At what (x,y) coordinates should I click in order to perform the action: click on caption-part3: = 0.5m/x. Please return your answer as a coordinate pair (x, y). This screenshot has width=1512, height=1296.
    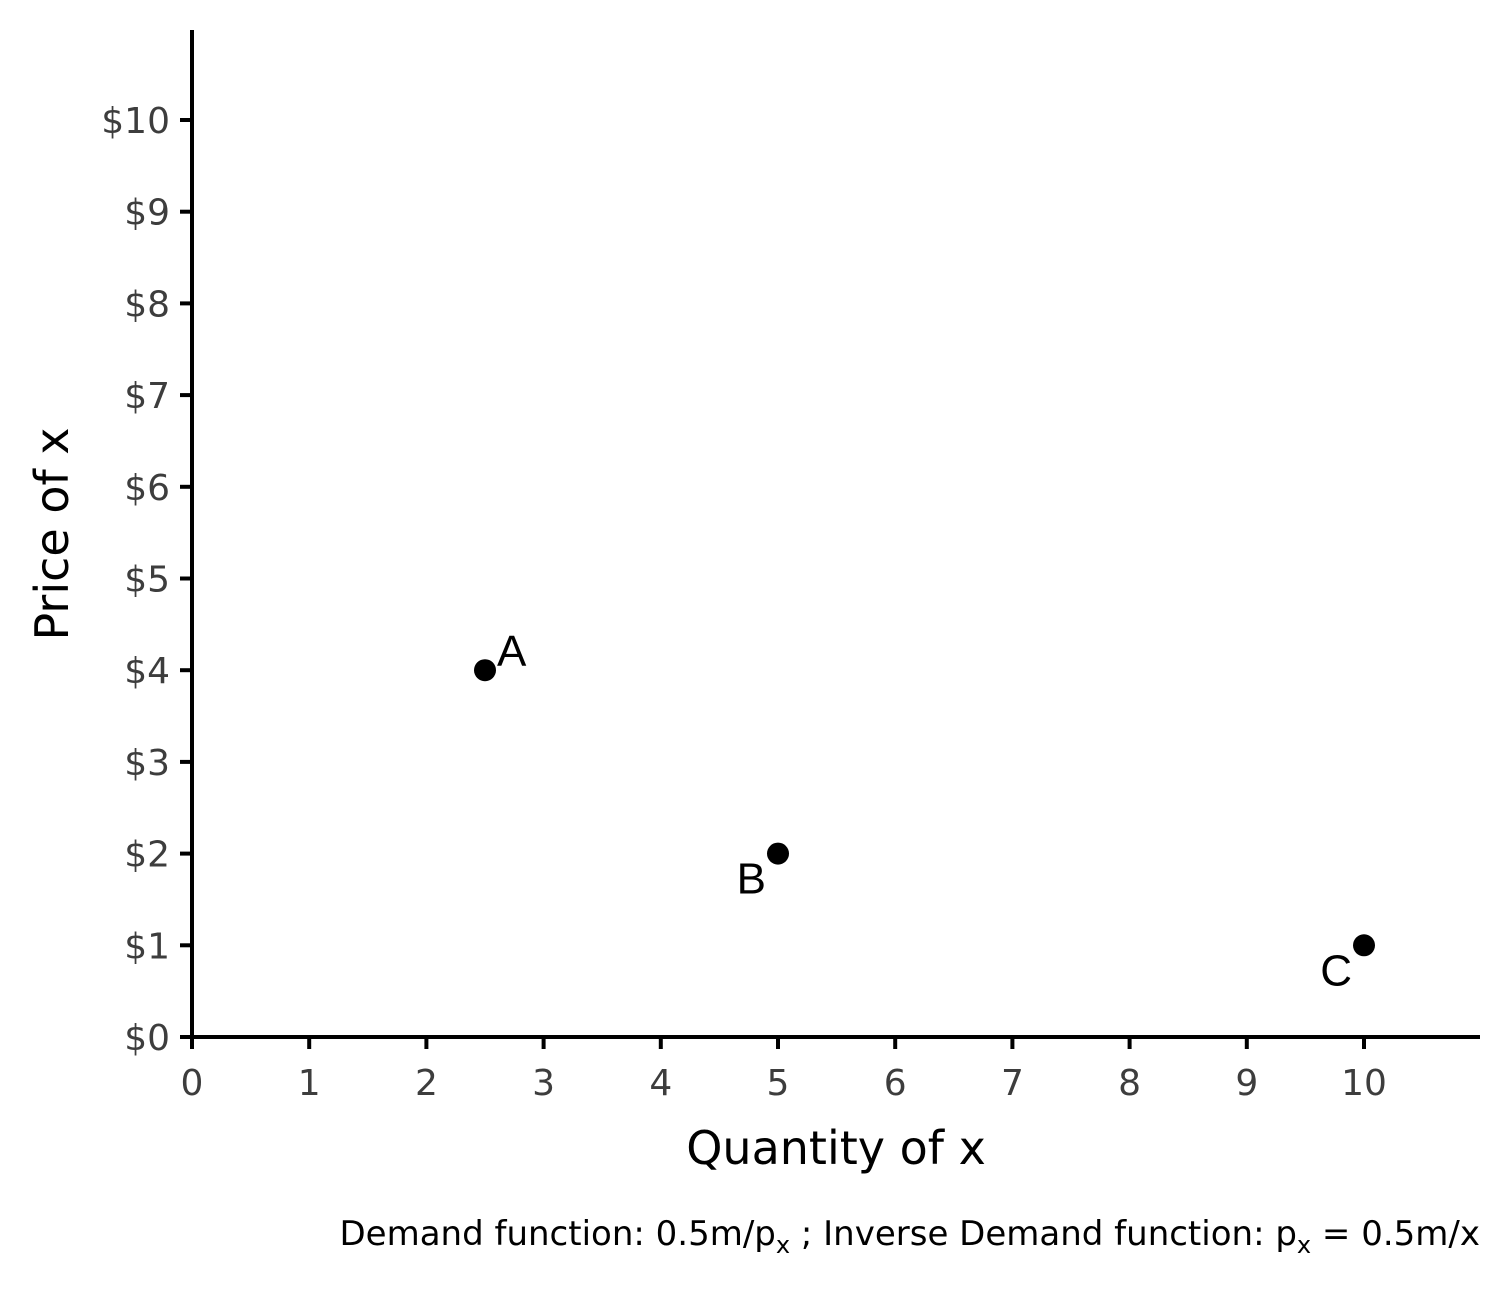
    Looking at the image, I should click on (1395, 1234).